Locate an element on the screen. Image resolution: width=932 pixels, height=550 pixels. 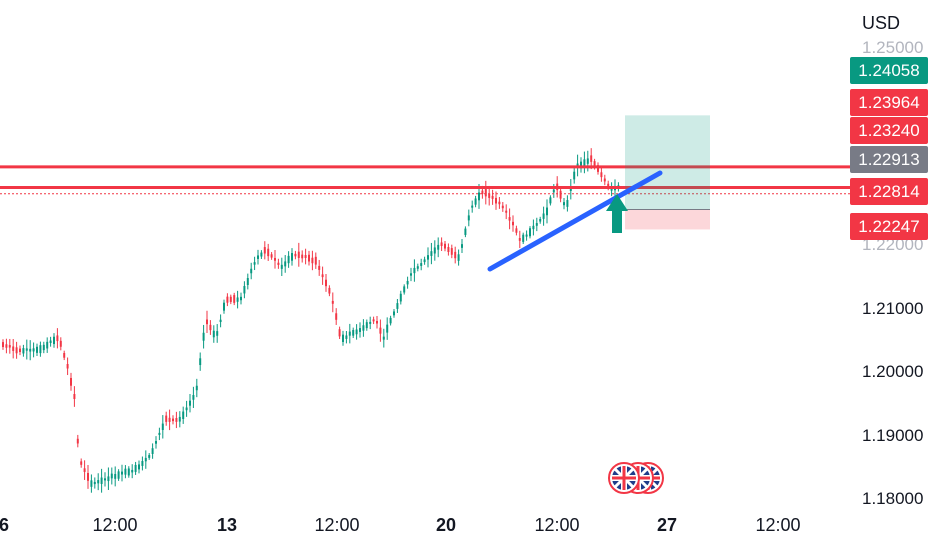
price-tick: 1.21000 is located at coordinates (893, 308).